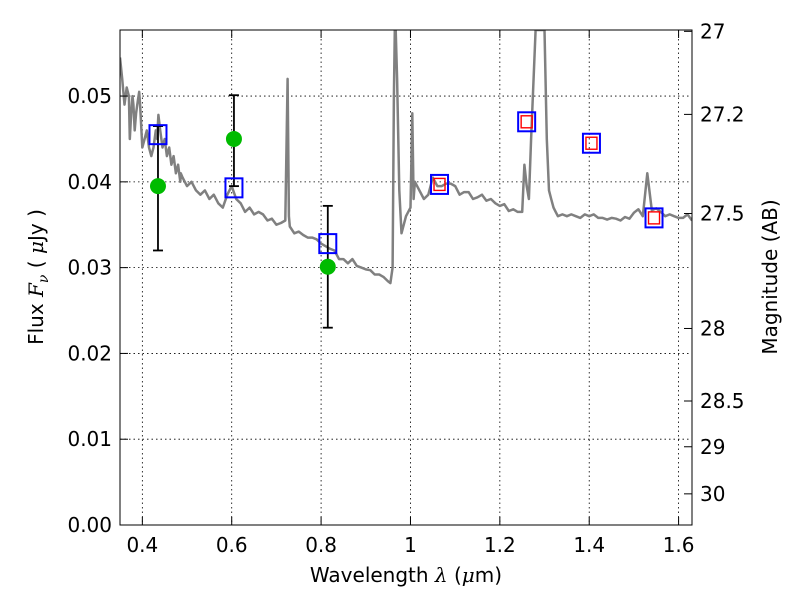  I want to click on x-tick-label: 1.4, so click(589, 545).